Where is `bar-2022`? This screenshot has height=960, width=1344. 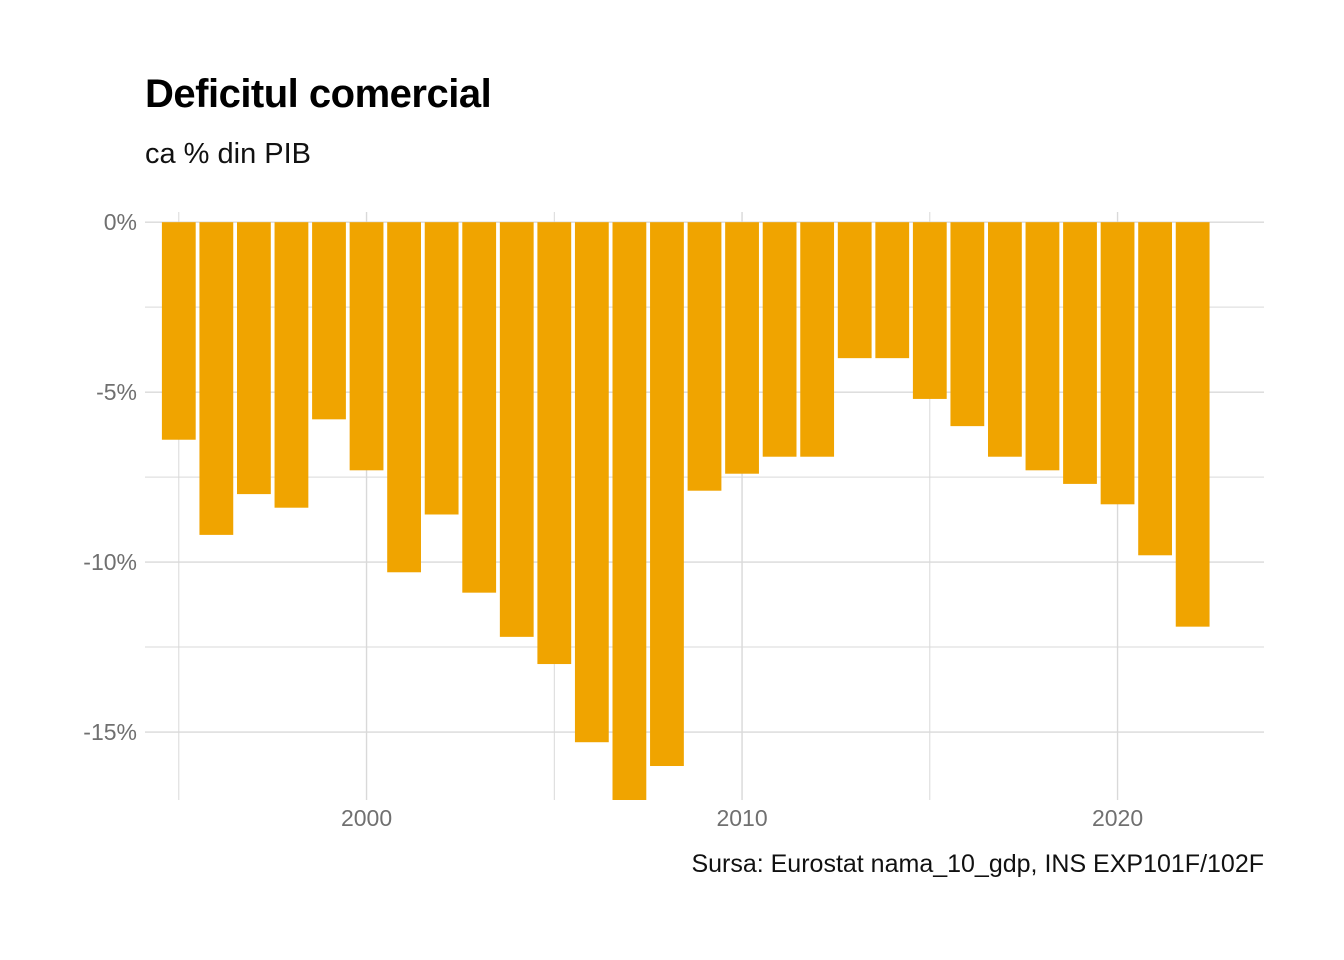
bar-2022 is located at coordinates (1192, 424).